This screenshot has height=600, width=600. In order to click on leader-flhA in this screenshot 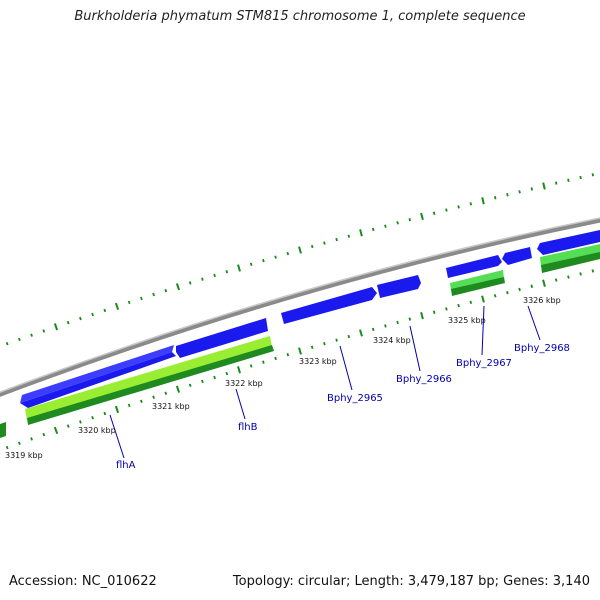, I will do `click(117, 436)`.